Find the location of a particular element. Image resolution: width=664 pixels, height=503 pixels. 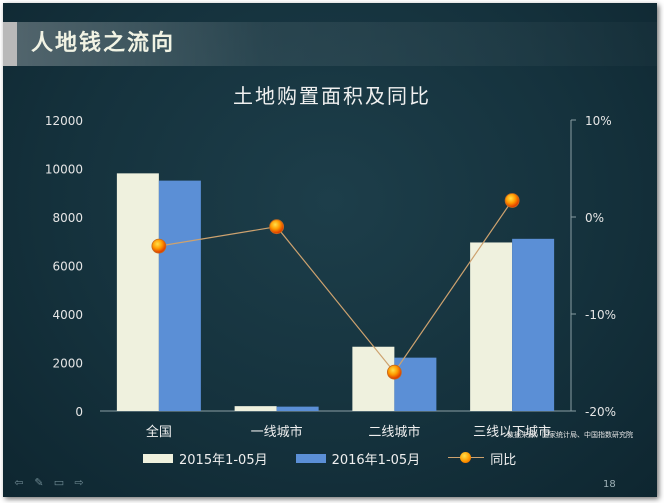

y-right-tick-label: -10% is located at coordinates (600, 315).